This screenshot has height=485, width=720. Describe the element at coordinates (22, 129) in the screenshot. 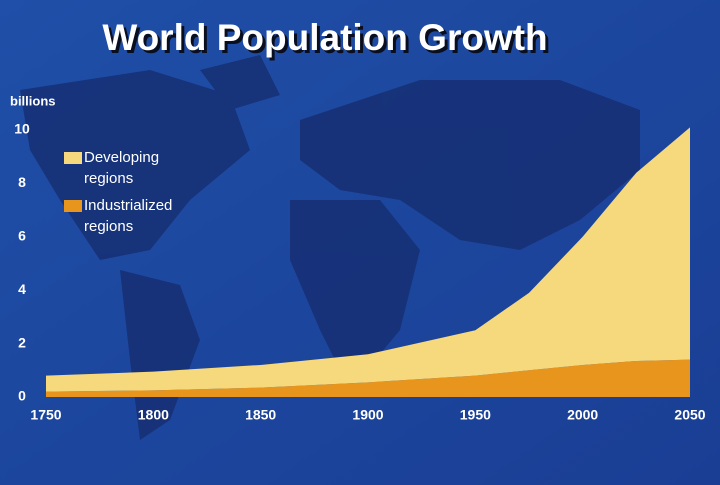

I see `y-tick-label: 10` at that location.